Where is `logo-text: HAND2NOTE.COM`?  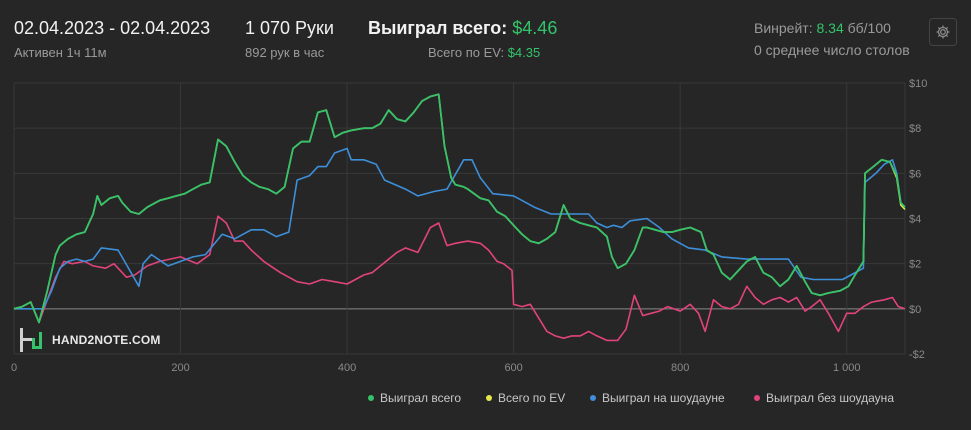 logo-text: HAND2NOTE.COM is located at coordinates (106, 340).